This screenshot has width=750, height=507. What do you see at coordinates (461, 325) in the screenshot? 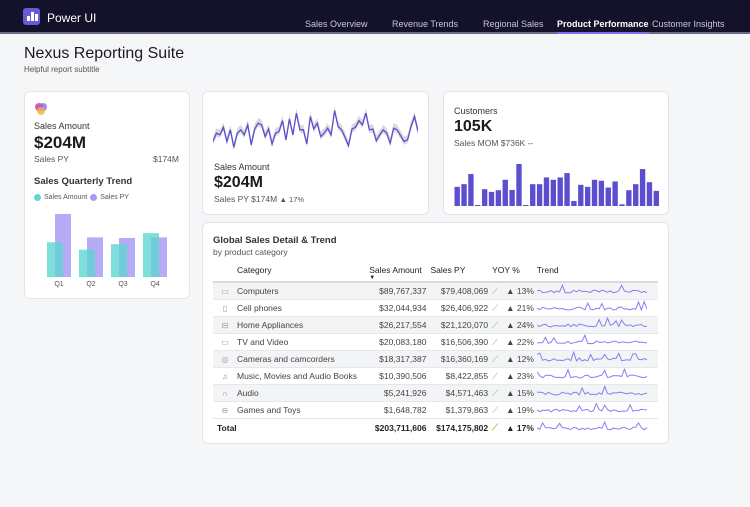
I see `py-cell: $21,120,070` at bounding box center [461, 325].